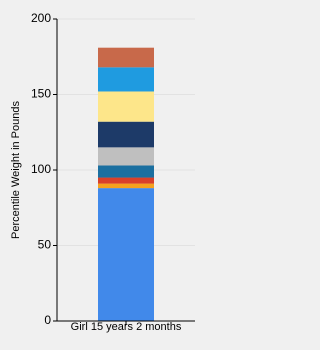  What do you see at coordinates (45, 245) in the screenshot?
I see `y-tick-label: 50` at bounding box center [45, 245].